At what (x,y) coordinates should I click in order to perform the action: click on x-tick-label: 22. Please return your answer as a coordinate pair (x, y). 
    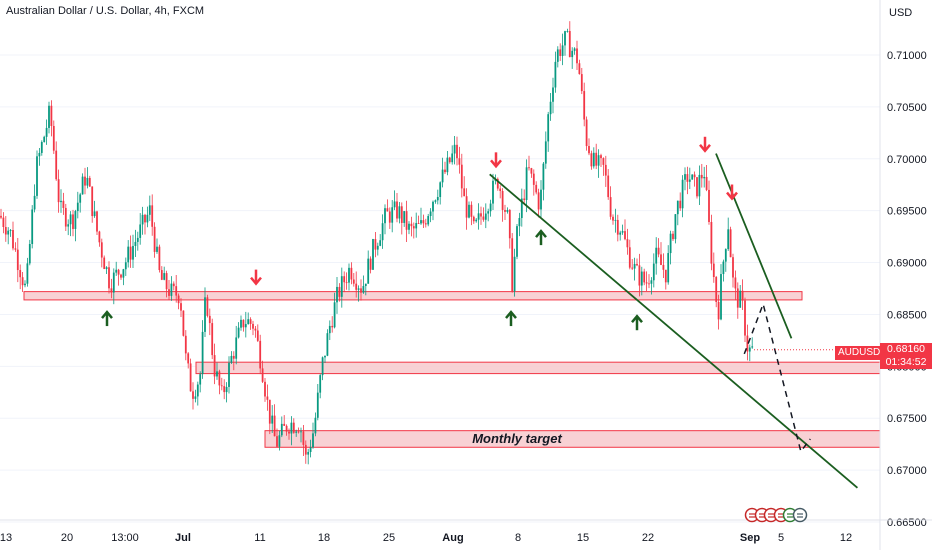
    Looking at the image, I should click on (648, 538).